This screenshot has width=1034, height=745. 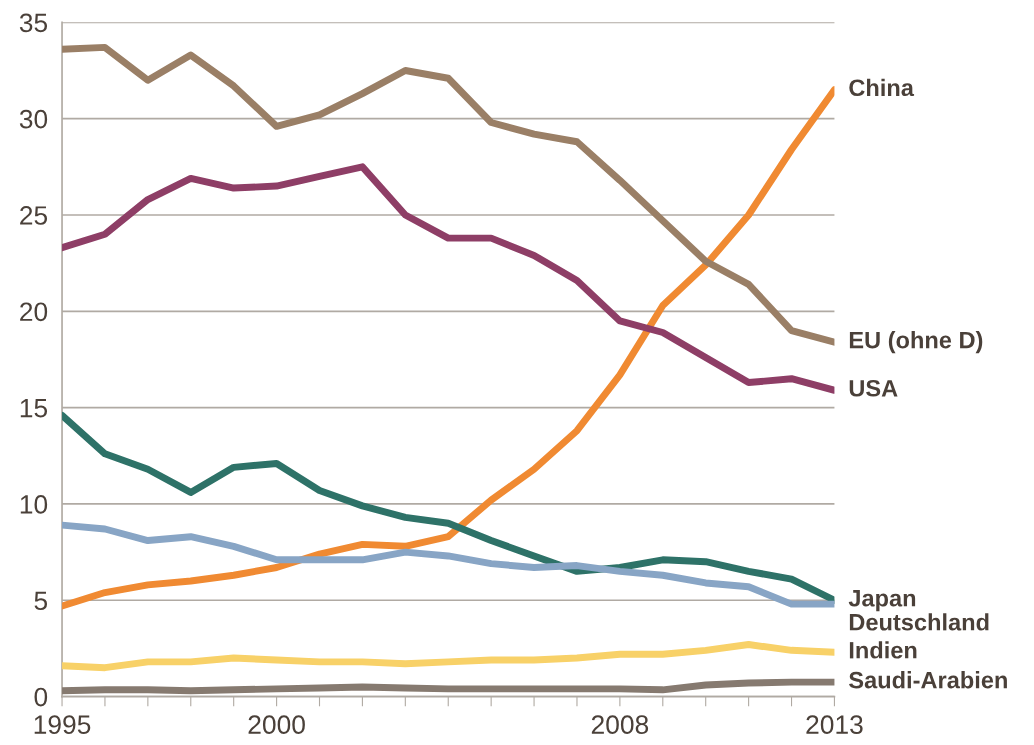 What do you see at coordinates (41, 601) in the screenshot?
I see `y-tick-label: 5` at bounding box center [41, 601].